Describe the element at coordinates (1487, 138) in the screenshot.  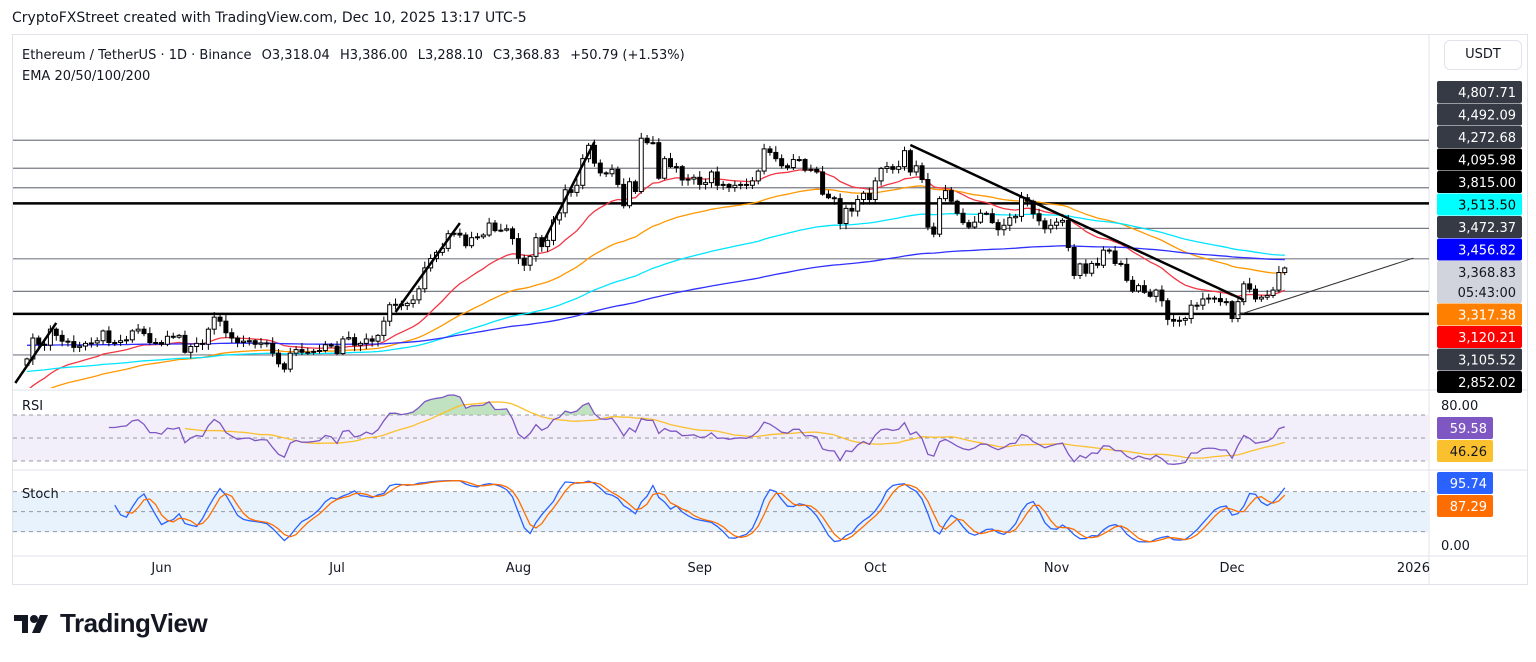
I see `price-label: 4,272.68` at that location.